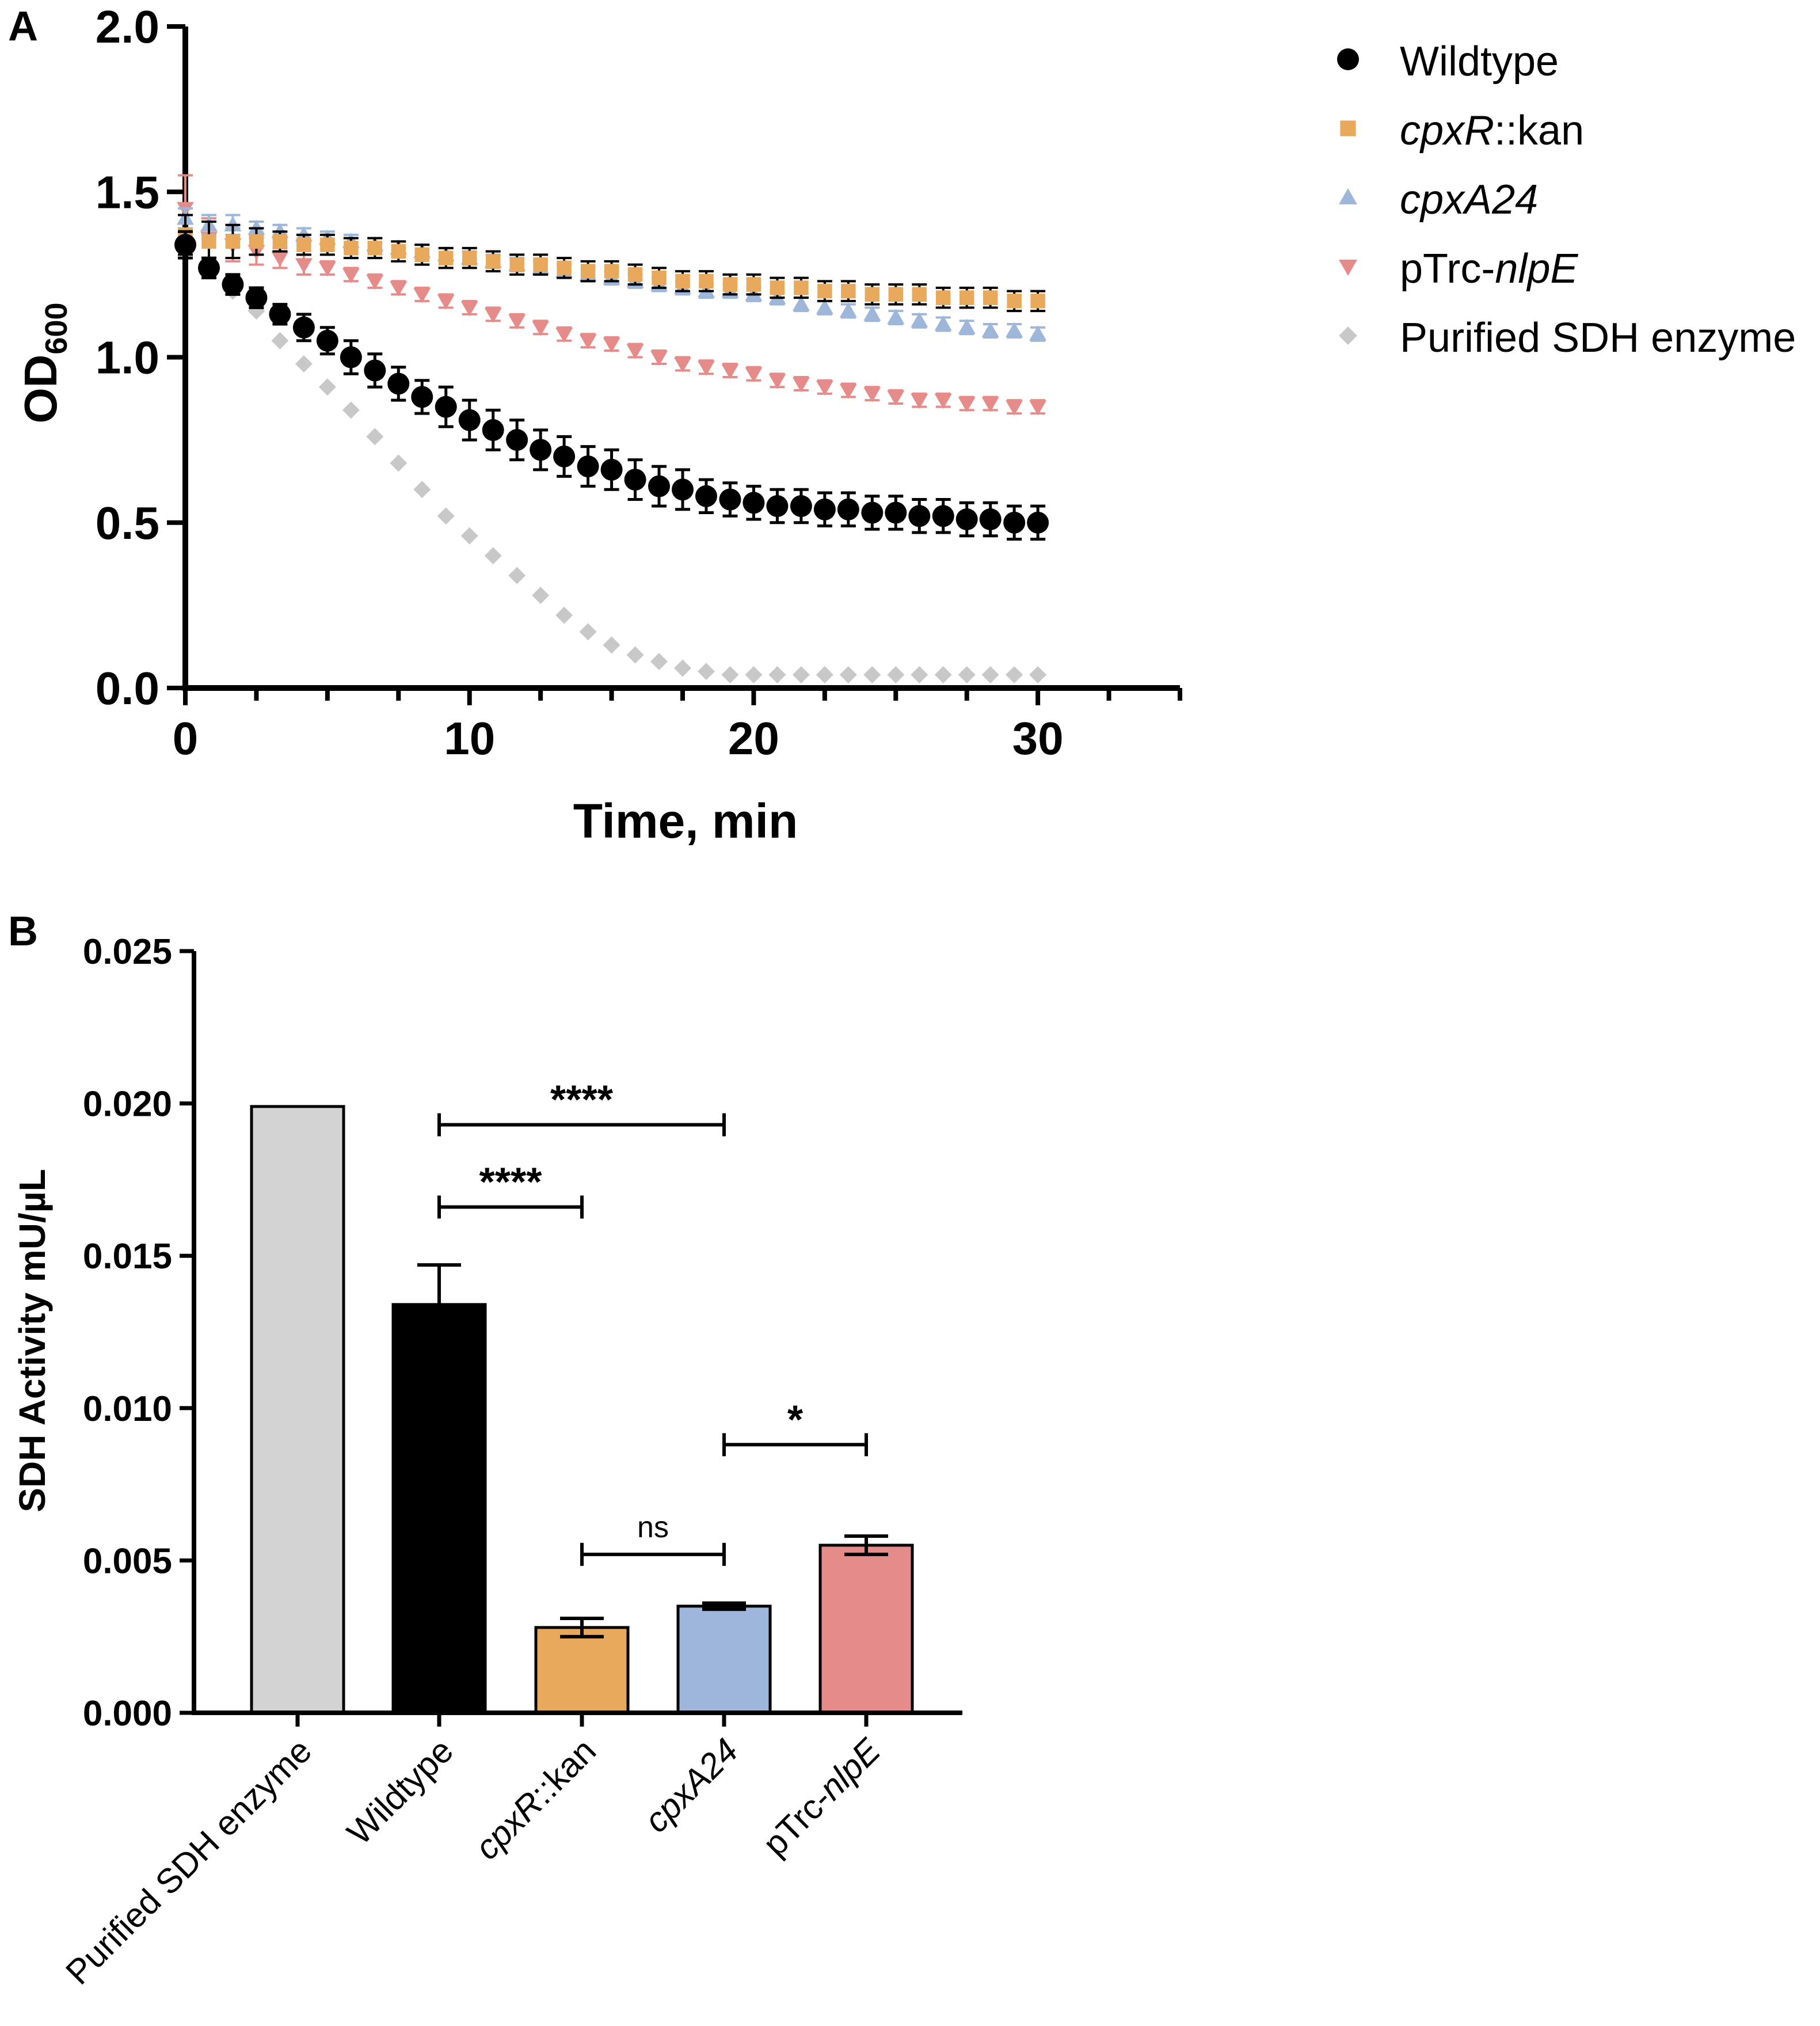 The height and width of the screenshot is (2026, 1820). What do you see at coordinates (795, 1419) in the screenshot?
I see `significance-label: *` at bounding box center [795, 1419].